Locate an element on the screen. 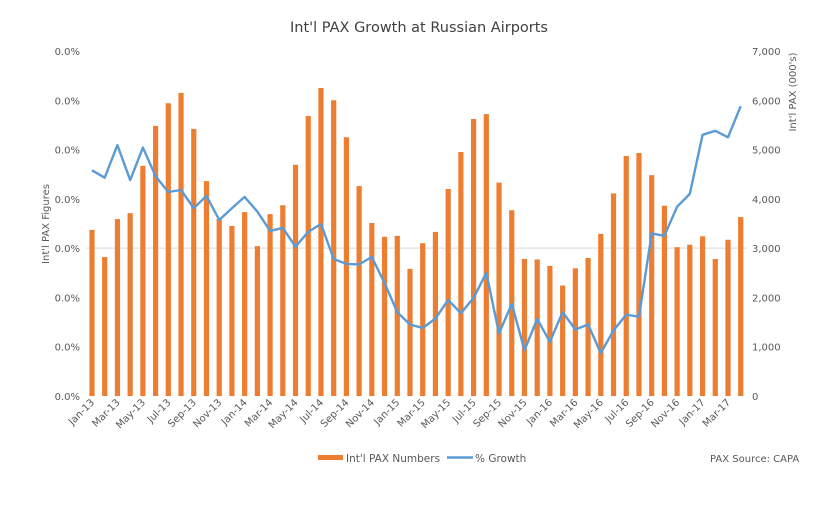 This screenshot has width=838, height=514. x-tick-label: Nov-15 is located at coordinates (513, 413).